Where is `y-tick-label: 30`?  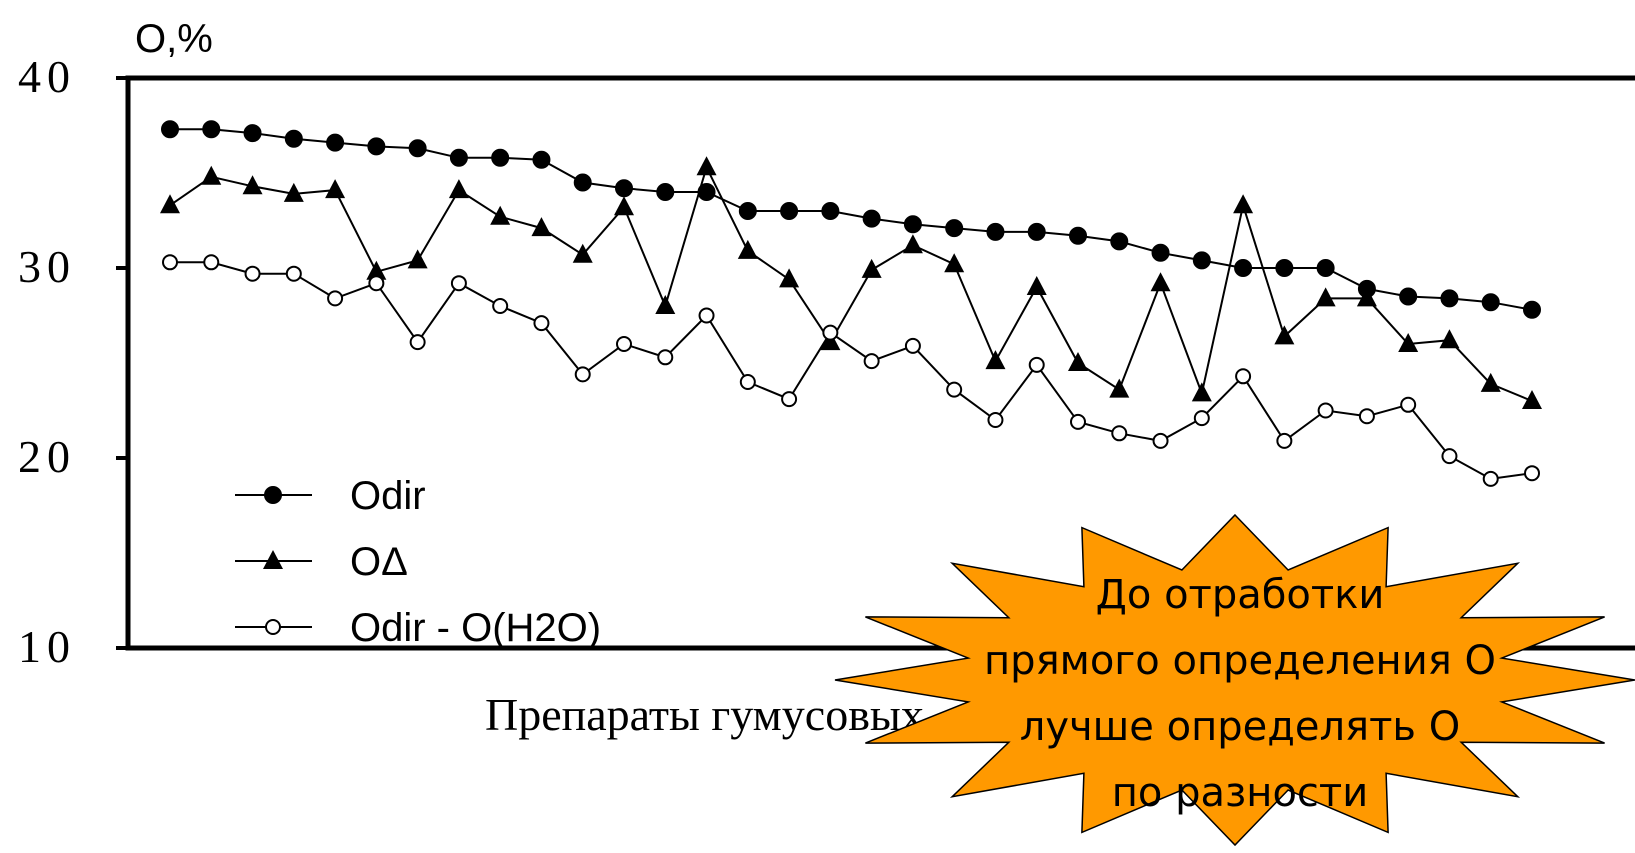 y-tick-label: 30 is located at coordinates (47, 266).